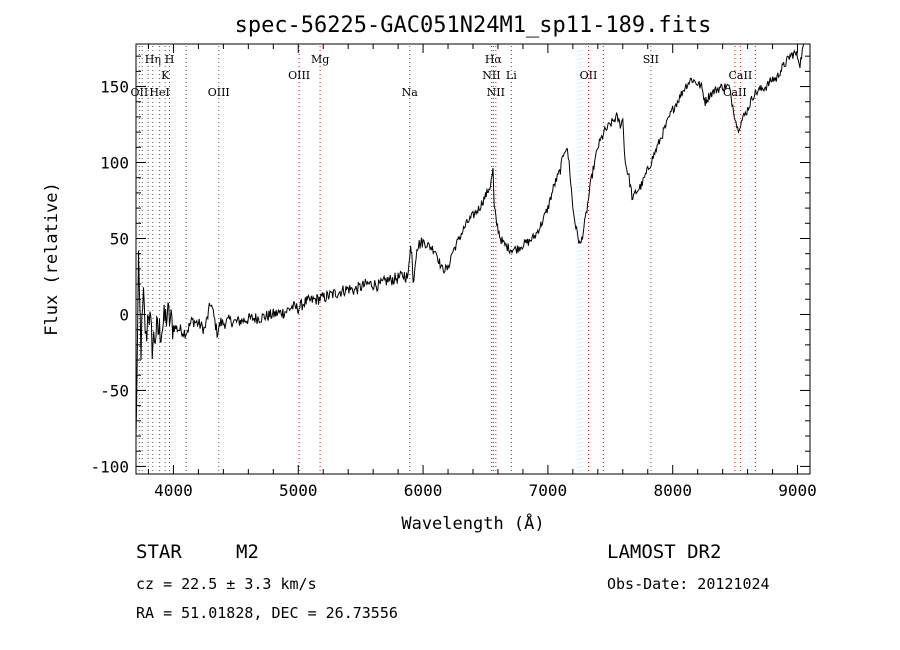 The height and width of the screenshot is (650, 900). What do you see at coordinates (114, 390) in the screenshot?
I see `y-tick-label: -50` at bounding box center [114, 390].